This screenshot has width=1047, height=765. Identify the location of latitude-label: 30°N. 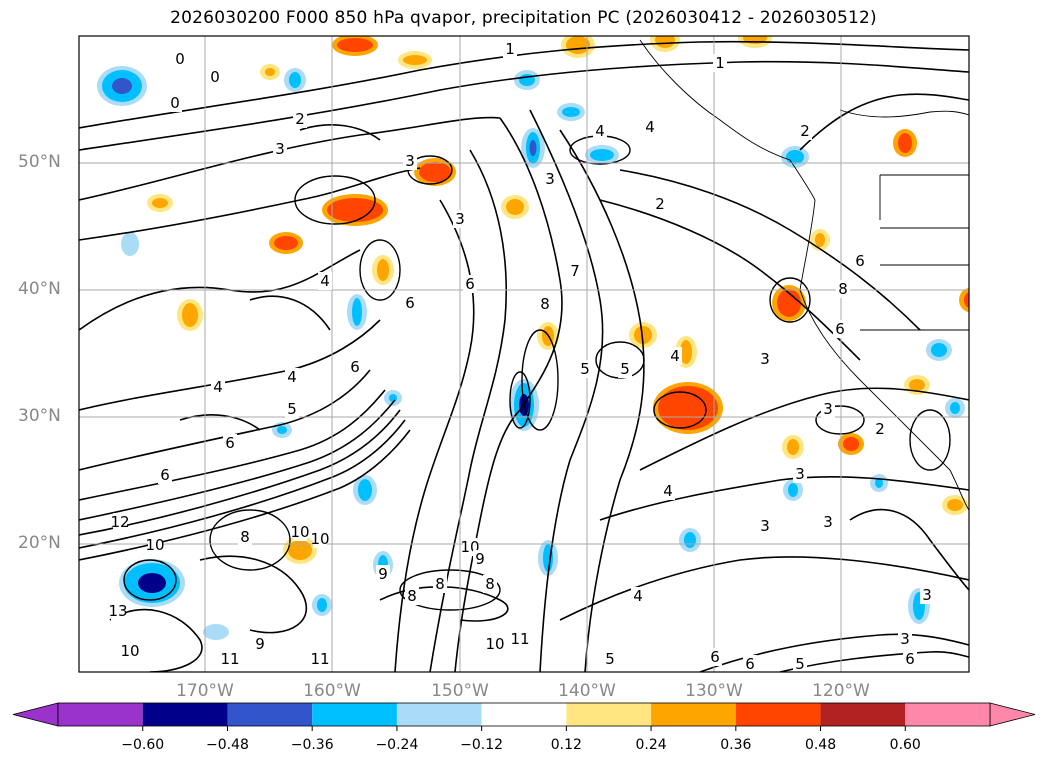
(39, 416).